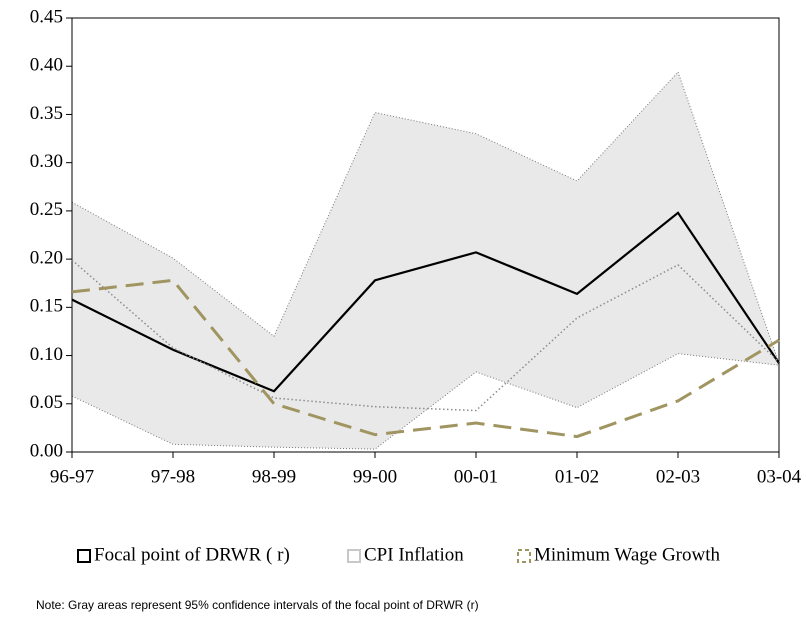 The width and height of the screenshot is (806, 618). What do you see at coordinates (476, 476) in the screenshot?
I see `x-tick-label: 00-01` at bounding box center [476, 476].